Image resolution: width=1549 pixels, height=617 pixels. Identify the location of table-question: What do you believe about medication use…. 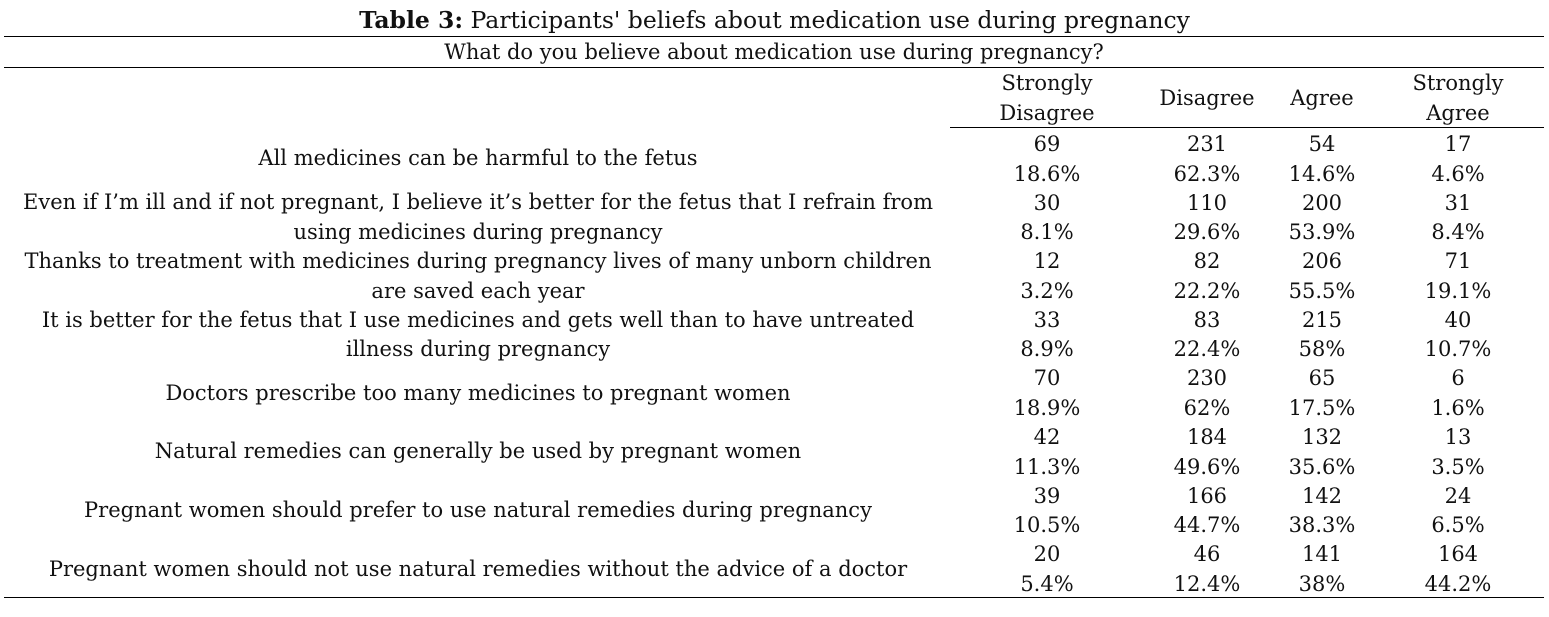
(774, 52).